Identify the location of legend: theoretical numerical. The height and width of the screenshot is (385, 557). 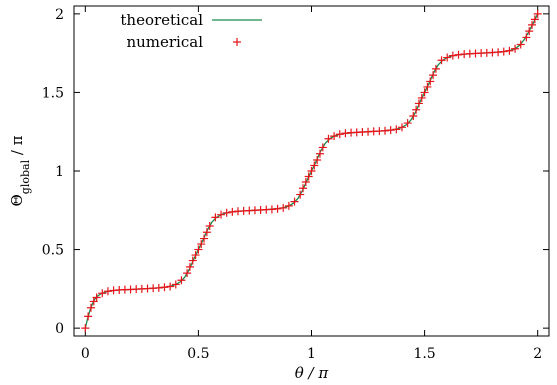
(191, 31).